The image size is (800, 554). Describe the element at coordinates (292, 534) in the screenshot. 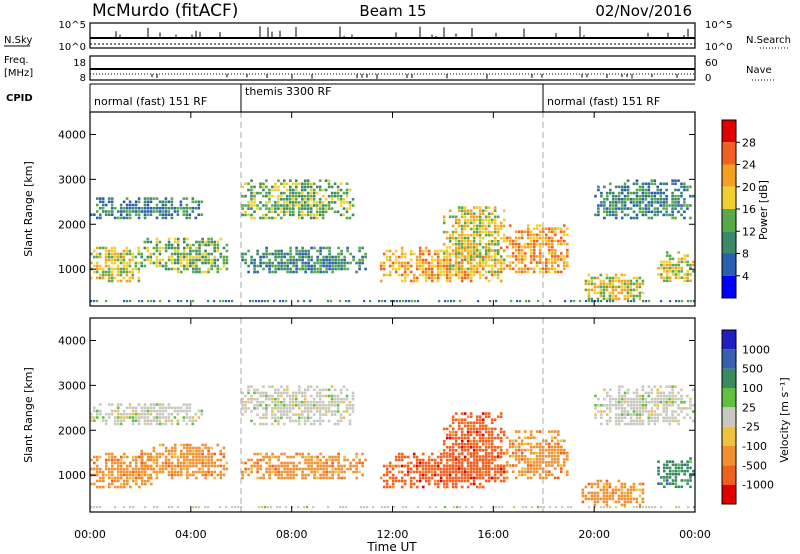

I see `x-tick-label: 08:00` at that location.